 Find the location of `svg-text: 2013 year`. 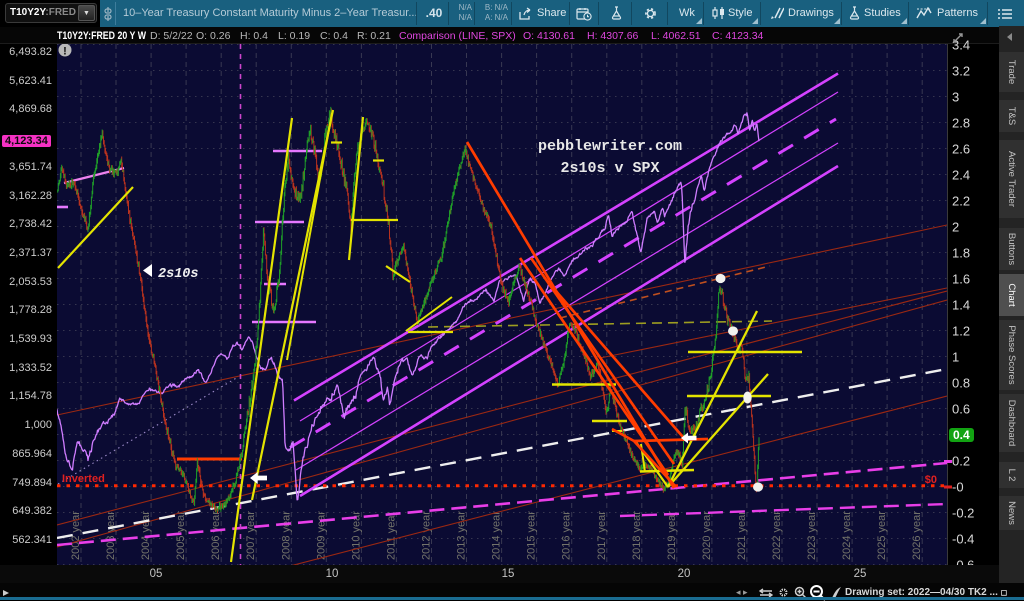

svg-text: 2013 year is located at coordinates (462, 535).